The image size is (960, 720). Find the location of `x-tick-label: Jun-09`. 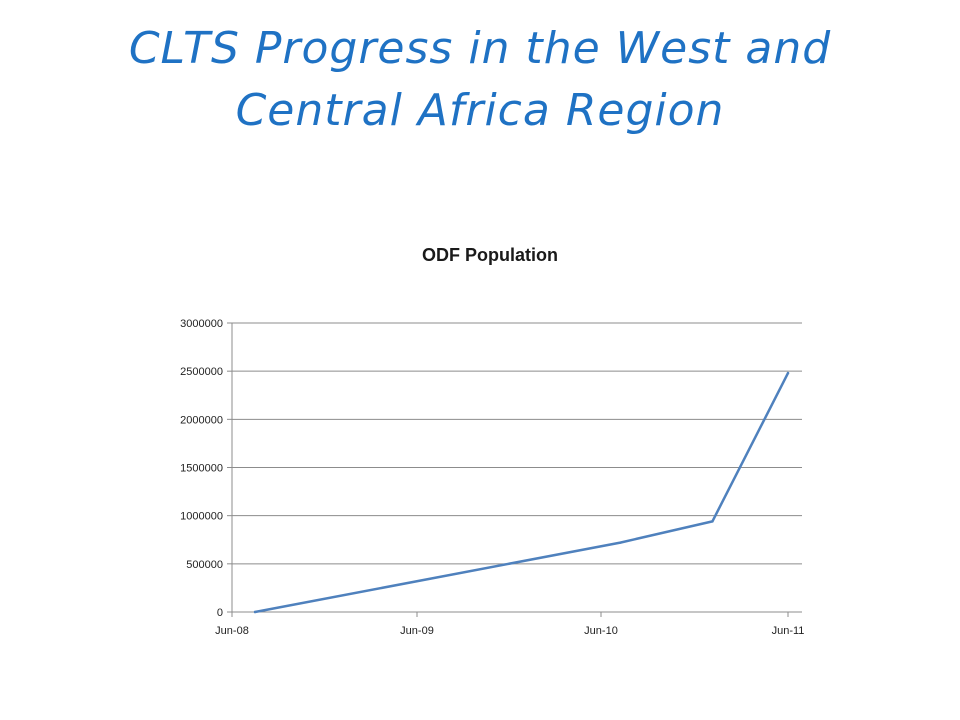

x-tick-label: Jun-09 is located at coordinates (417, 631).